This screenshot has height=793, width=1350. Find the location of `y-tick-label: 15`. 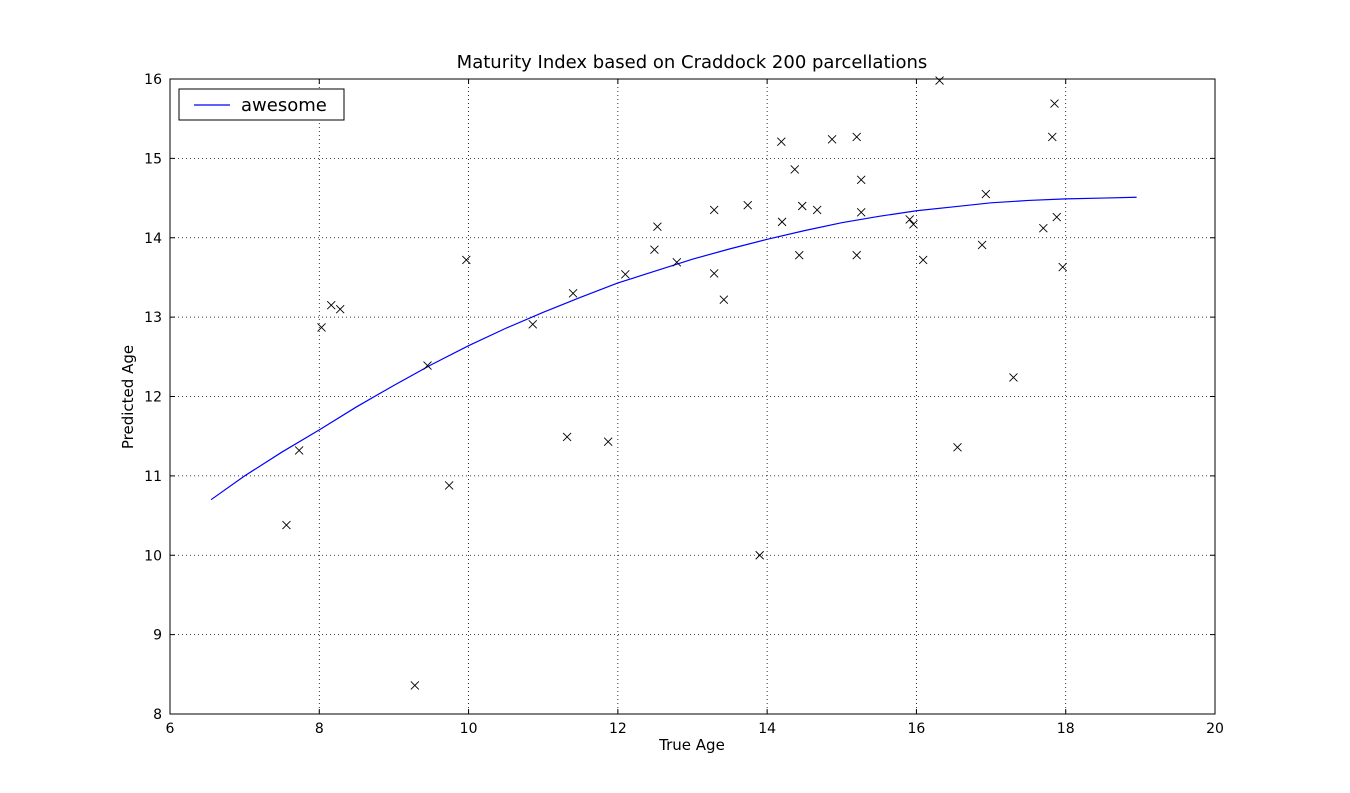

y-tick-label: 15 is located at coordinates (153, 159).